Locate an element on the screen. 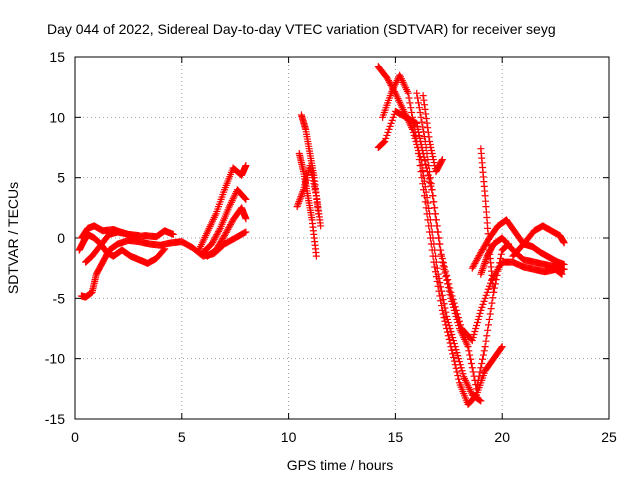 The height and width of the screenshot is (480, 640). y-tick-label: -5 is located at coordinates (59, 298).